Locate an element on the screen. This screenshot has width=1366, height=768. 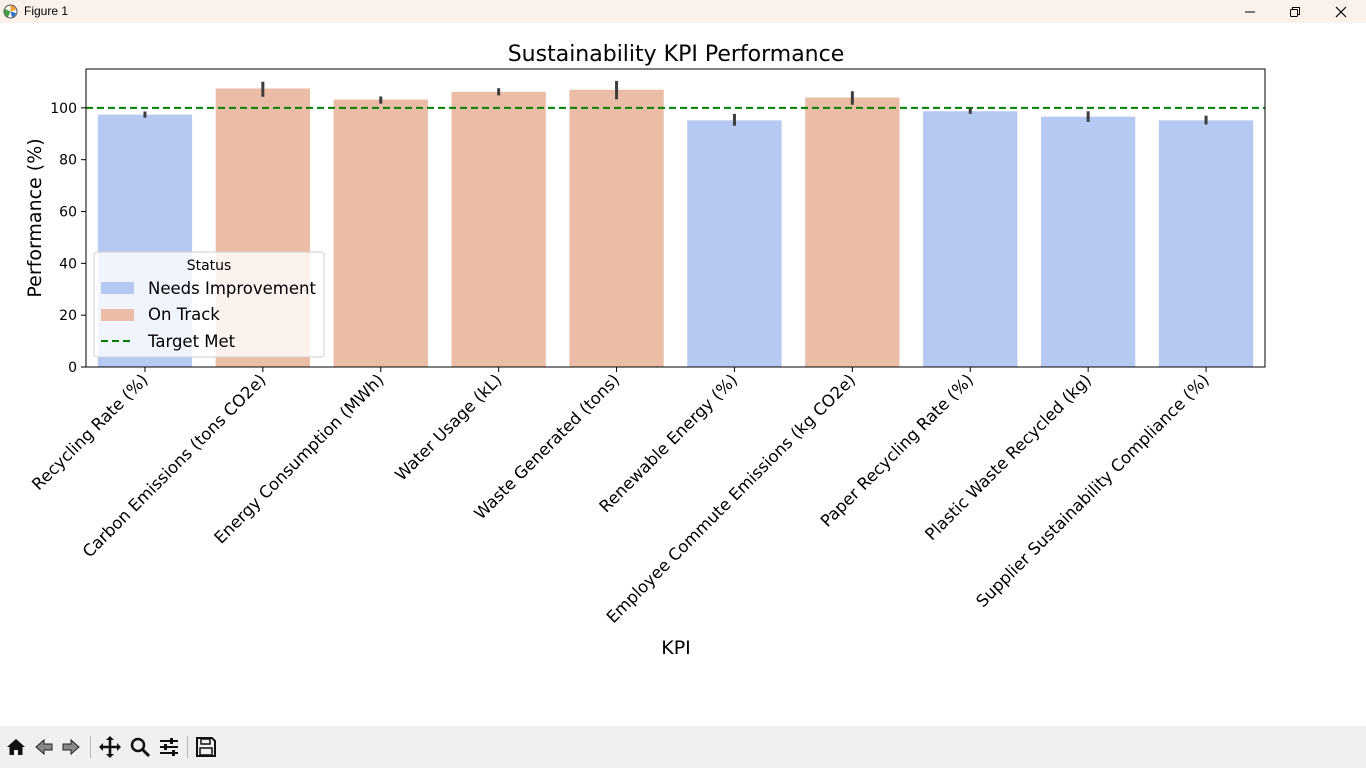
restore-button is located at coordinates (1295, 11).